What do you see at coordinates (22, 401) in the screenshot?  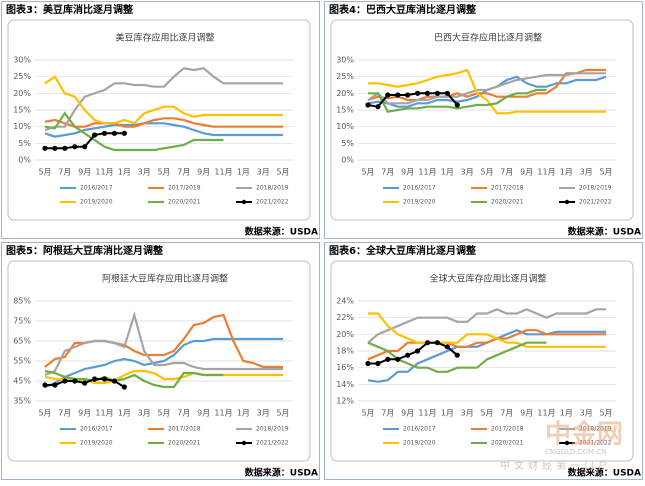 I see `y-tick-label: 35%` at bounding box center [22, 401].